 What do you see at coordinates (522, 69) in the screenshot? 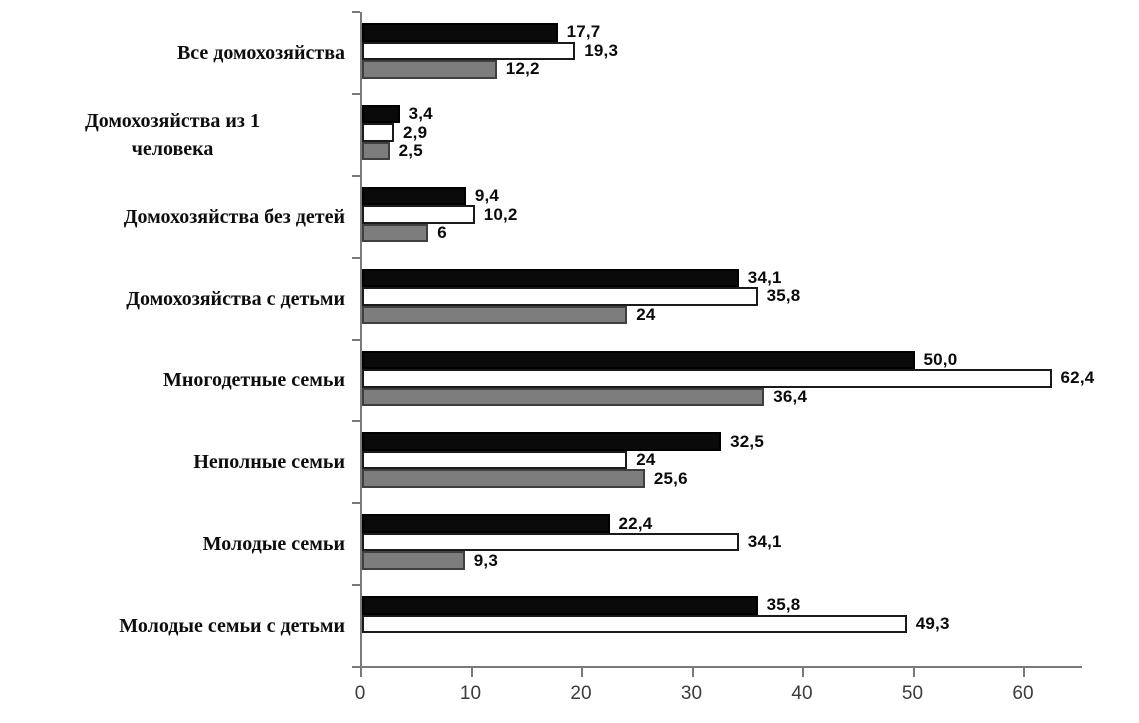
I see `value-label: 12,2` at bounding box center [522, 69].